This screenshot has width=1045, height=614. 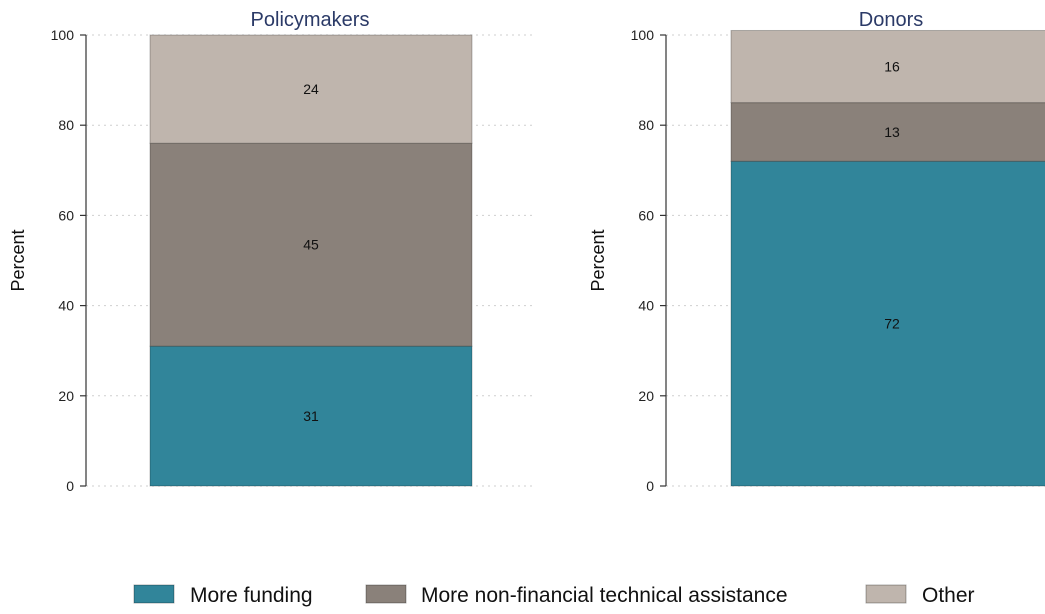 I want to click on data-label: 16, so click(x=892, y=67).